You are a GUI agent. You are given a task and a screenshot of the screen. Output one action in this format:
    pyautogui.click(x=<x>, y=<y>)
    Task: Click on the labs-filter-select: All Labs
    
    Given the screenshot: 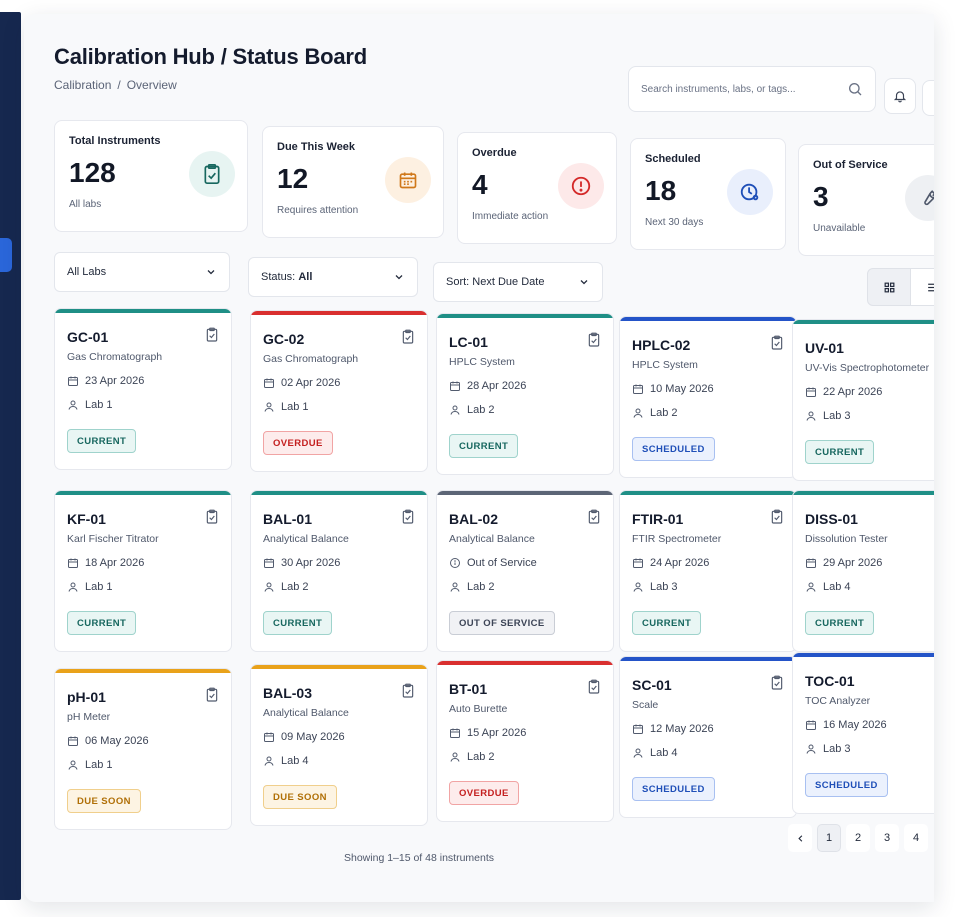 What is the action you would take?
    pyautogui.click(x=142, y=272)
    